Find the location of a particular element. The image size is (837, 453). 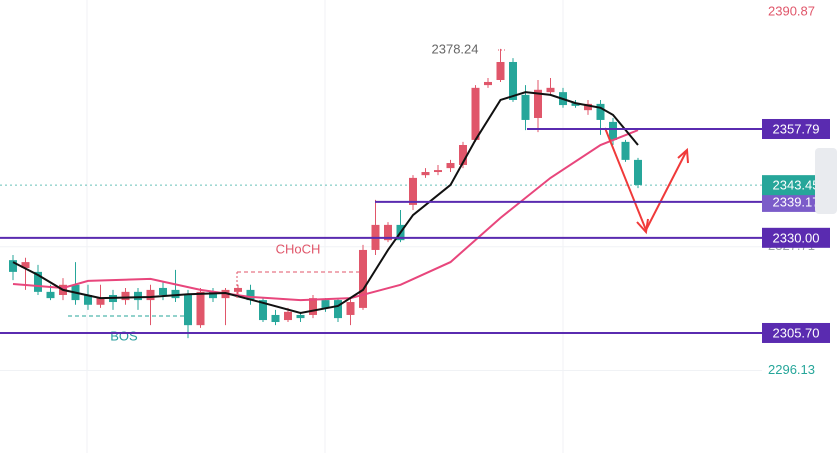

y-tick-label: 2390.87 is located at coordinates (791, 10).